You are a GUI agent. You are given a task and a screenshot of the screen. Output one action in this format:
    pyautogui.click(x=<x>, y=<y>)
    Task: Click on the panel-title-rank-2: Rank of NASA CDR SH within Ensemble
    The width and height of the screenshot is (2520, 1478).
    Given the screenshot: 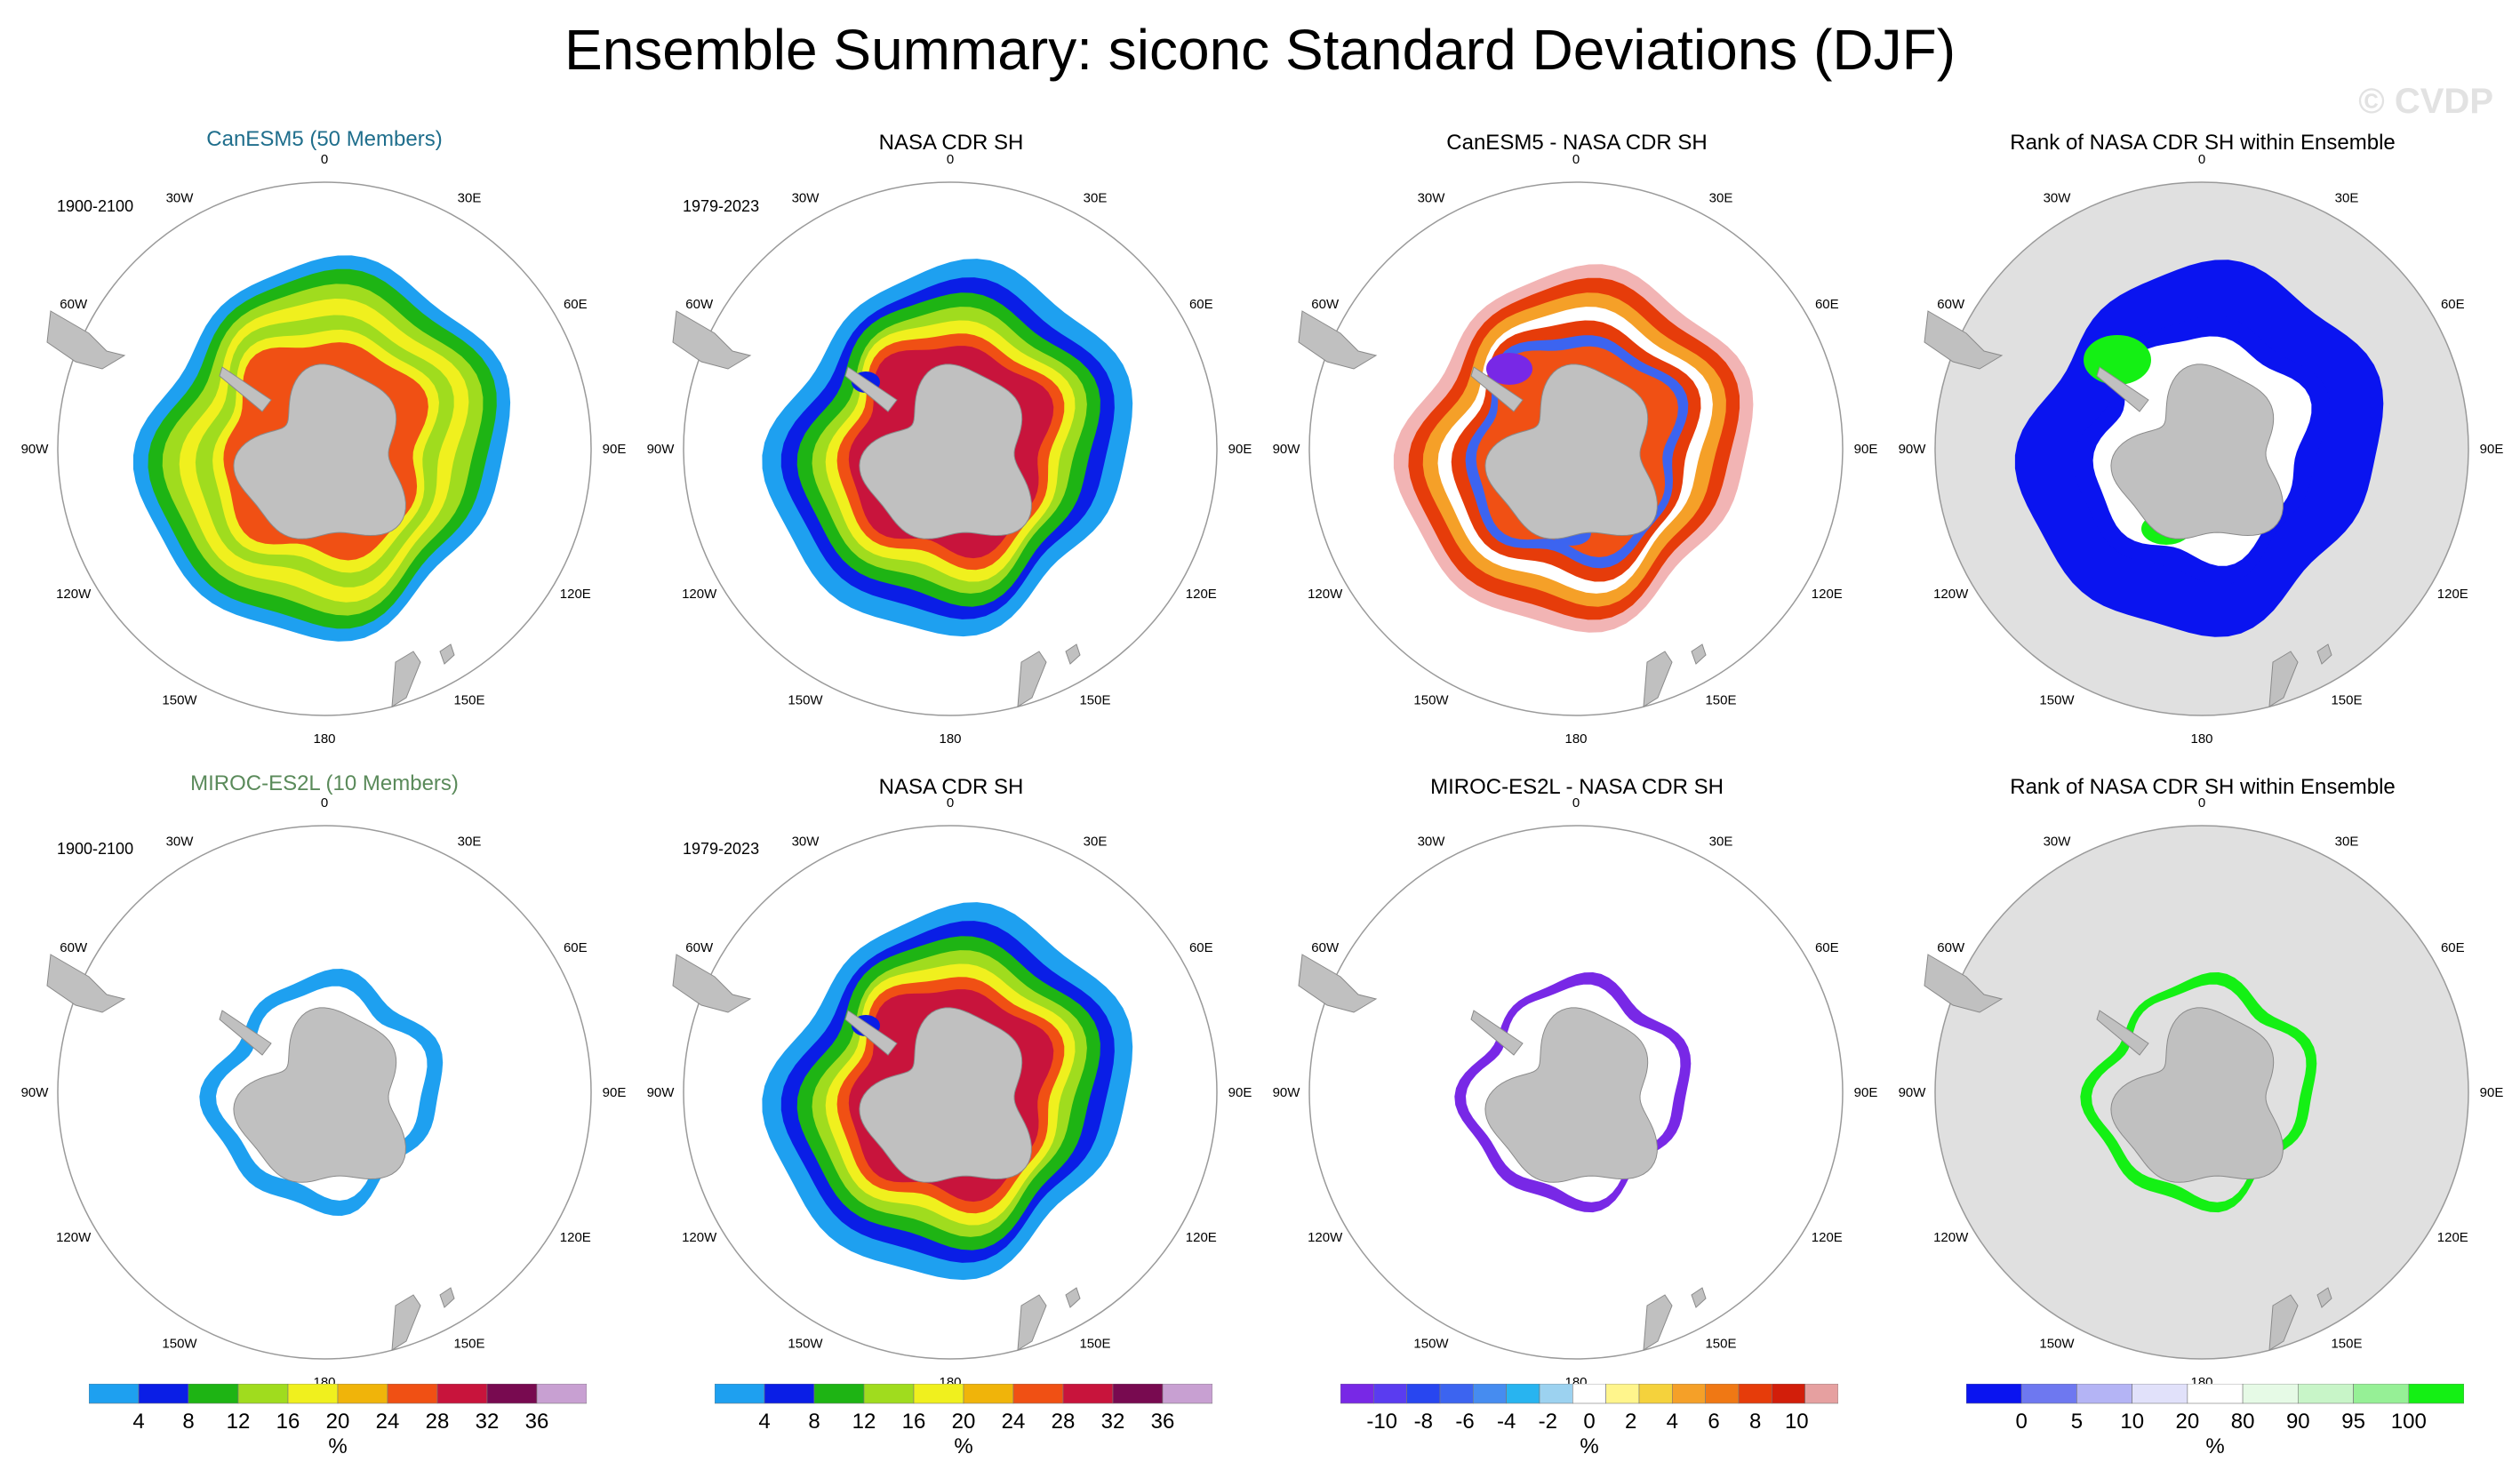 What is the action you would take?
    pyautogui.click(x=2203, y=787)
    